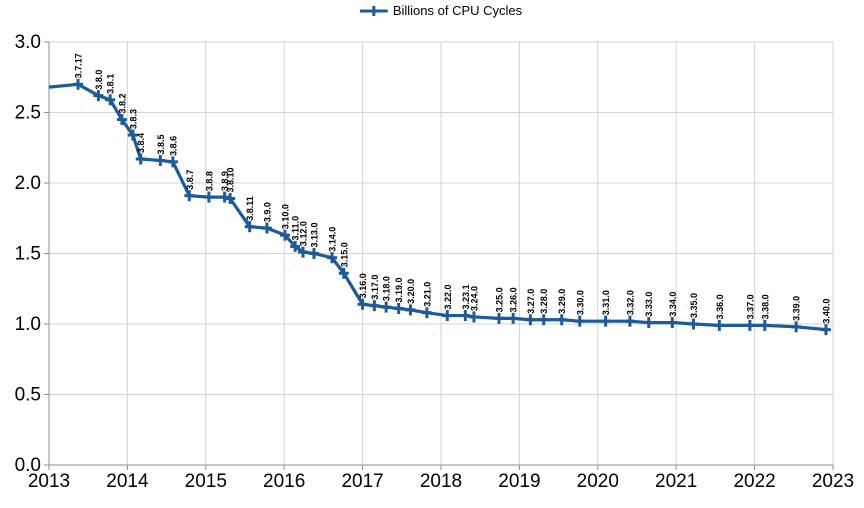 This screenshot has width=864, height=508. I want to click on data-point-label: 3.35.0, so click(694, 305).